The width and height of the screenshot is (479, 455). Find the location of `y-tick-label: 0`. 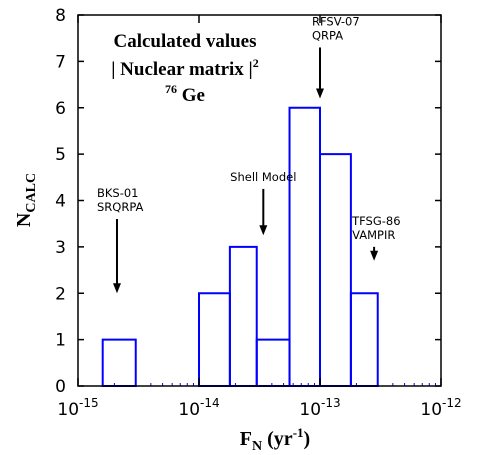

y-tick-label: 0 is located at coordinates (60, 387).